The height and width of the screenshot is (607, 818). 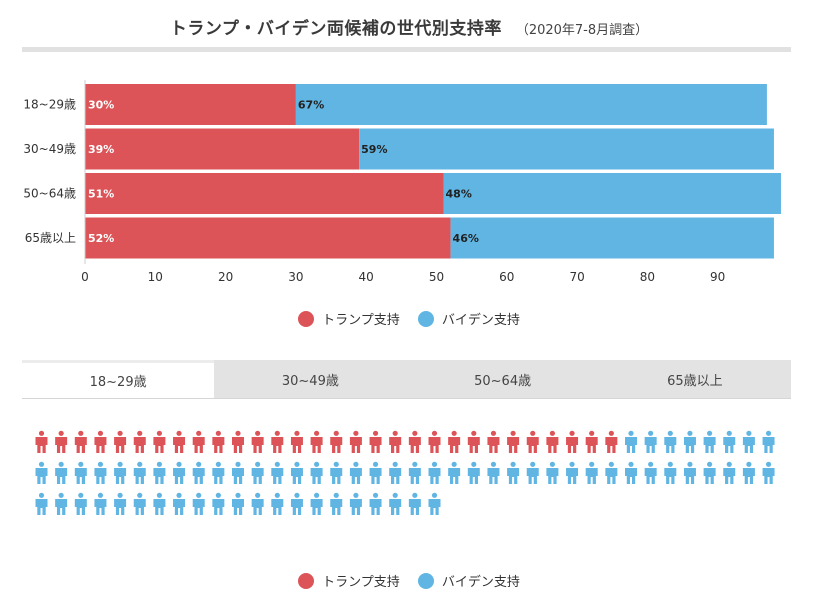 What do you see at coordinates (311, 105) in the screenshot?
I see `data-label-biden: 67%` at bounding box center [311, 105].